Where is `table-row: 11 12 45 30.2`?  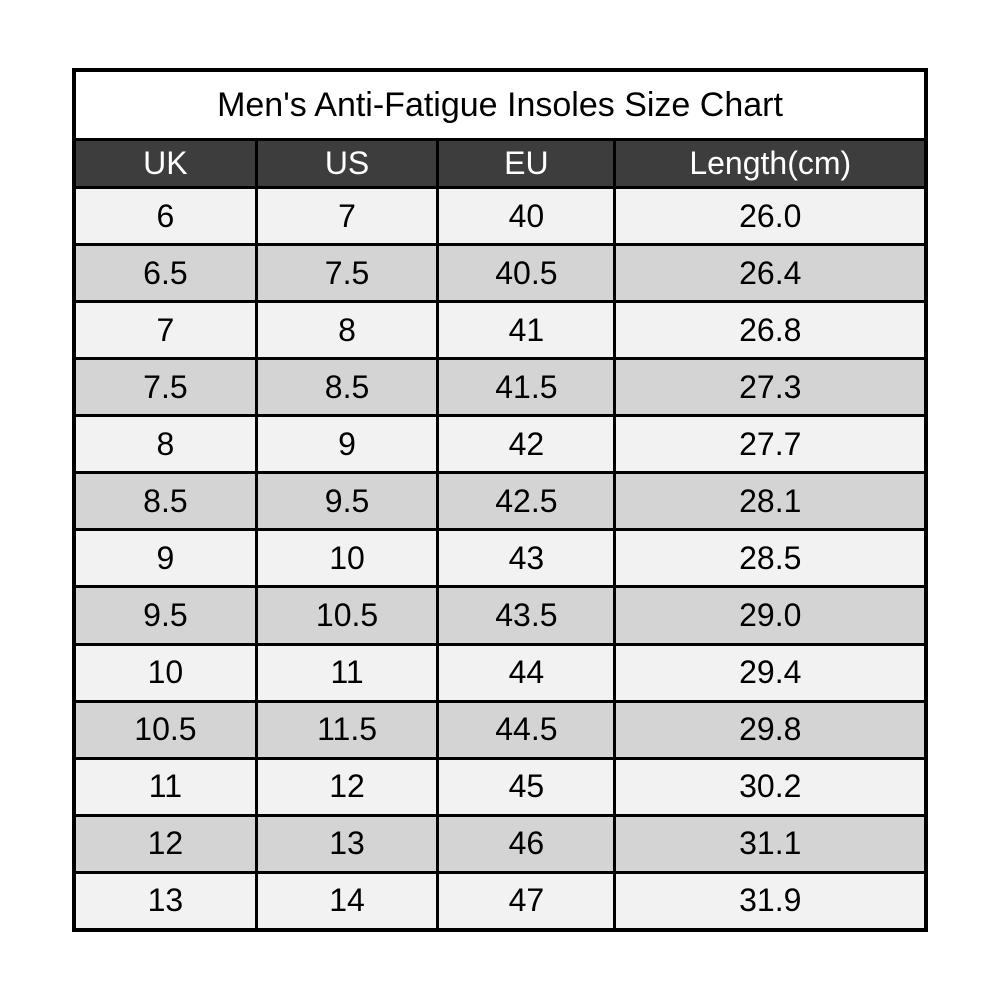 table-row: 11 12 45 30.2 is located at coordinates (500, 786).